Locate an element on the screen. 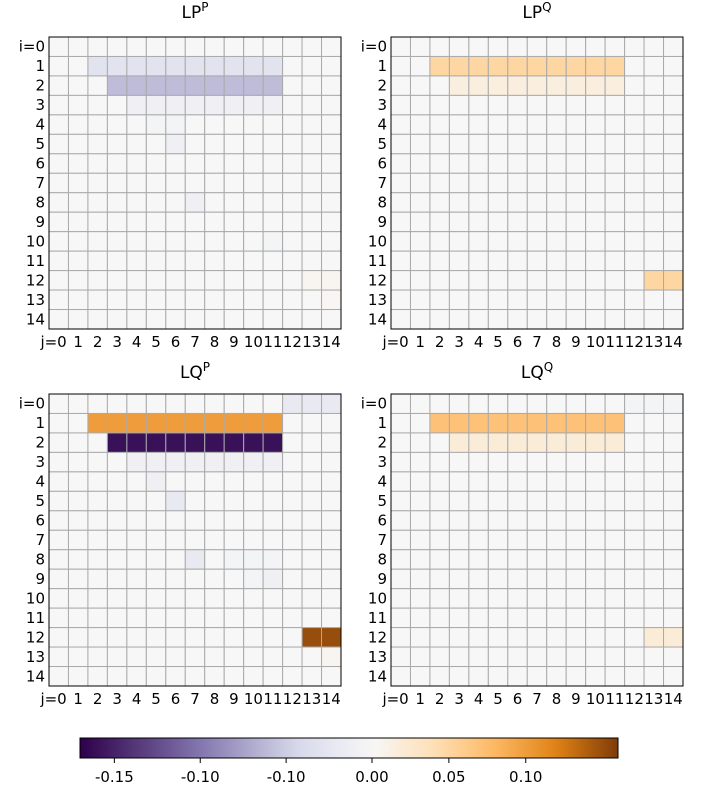 The image size is (702, 798). x-tick-label: 7 is located at coordinates (195, 699).